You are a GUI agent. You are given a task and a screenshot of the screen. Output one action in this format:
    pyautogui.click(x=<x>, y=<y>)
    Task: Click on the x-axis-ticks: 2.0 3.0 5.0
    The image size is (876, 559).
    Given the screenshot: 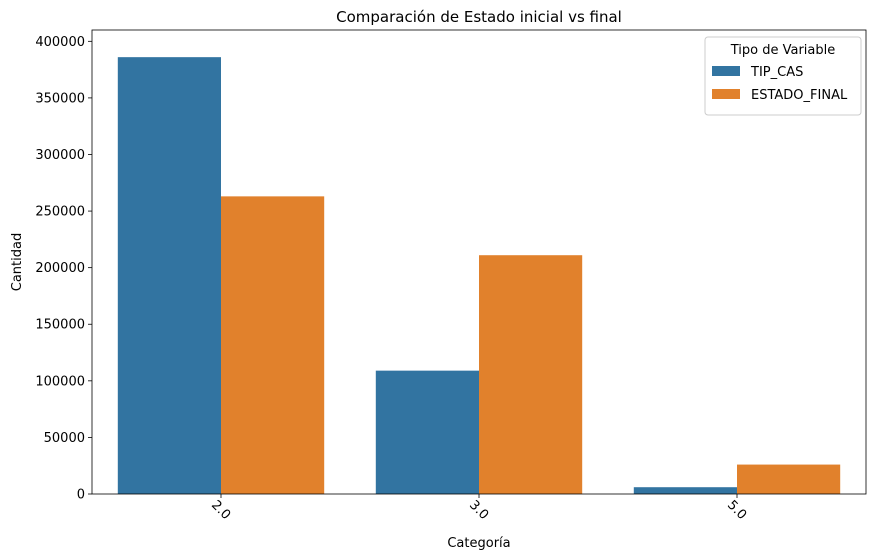 What is the action you would take?
    pyautogui.click(x=478, y=508)
    